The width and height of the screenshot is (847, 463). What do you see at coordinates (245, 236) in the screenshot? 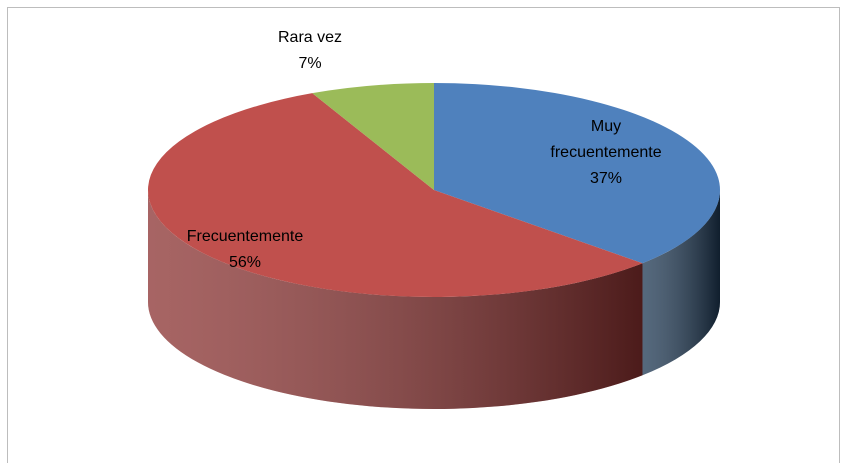
I see `slice-label: Frecuentemente` at bounding box center [245, 236].